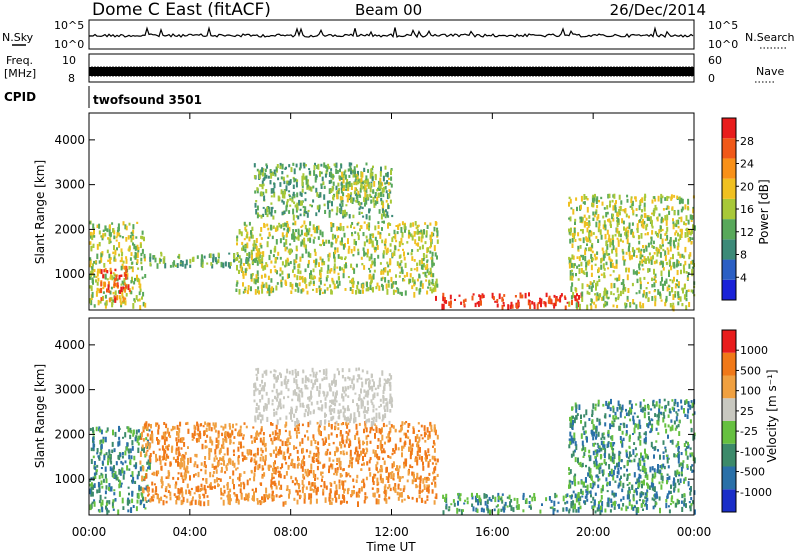  I want to click on colorbar-swatch, so click(729, 289).